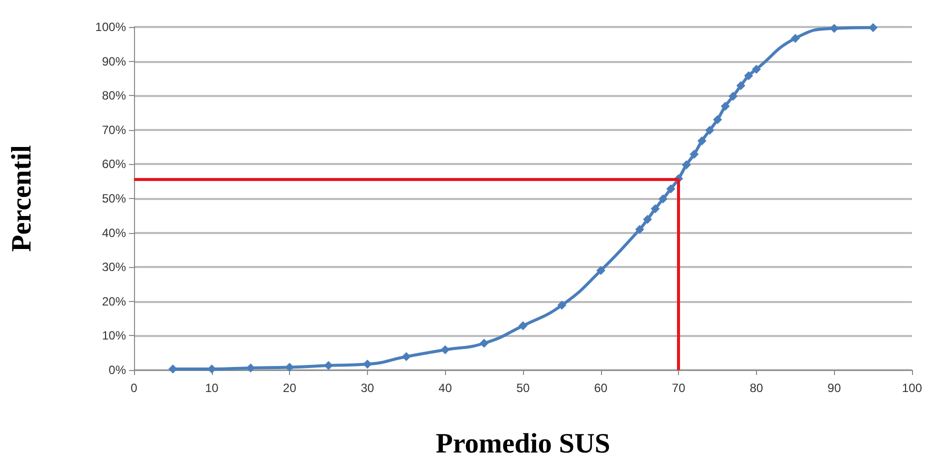 This screenshot has height=463, width=938. Describe the element at coordinates (212, 388) in the screenshot. I see `x-tick-label: 10` at that location.